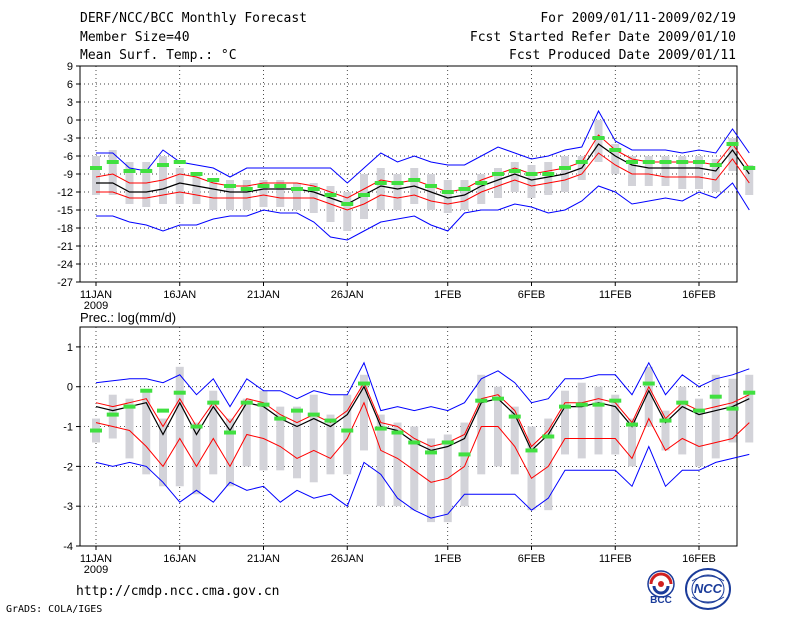 Image resolution: width=800 pixels, height=618 pixels. What do you see at coordinates (661, 588) in the screenshot?
I see `bcc-logo: BCC` at bounding box center [661, 588].